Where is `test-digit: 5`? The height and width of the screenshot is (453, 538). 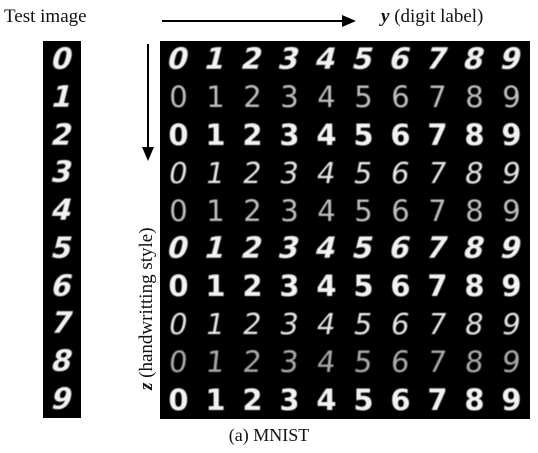
test-digit: 5 is located at coordinates (62, 247).